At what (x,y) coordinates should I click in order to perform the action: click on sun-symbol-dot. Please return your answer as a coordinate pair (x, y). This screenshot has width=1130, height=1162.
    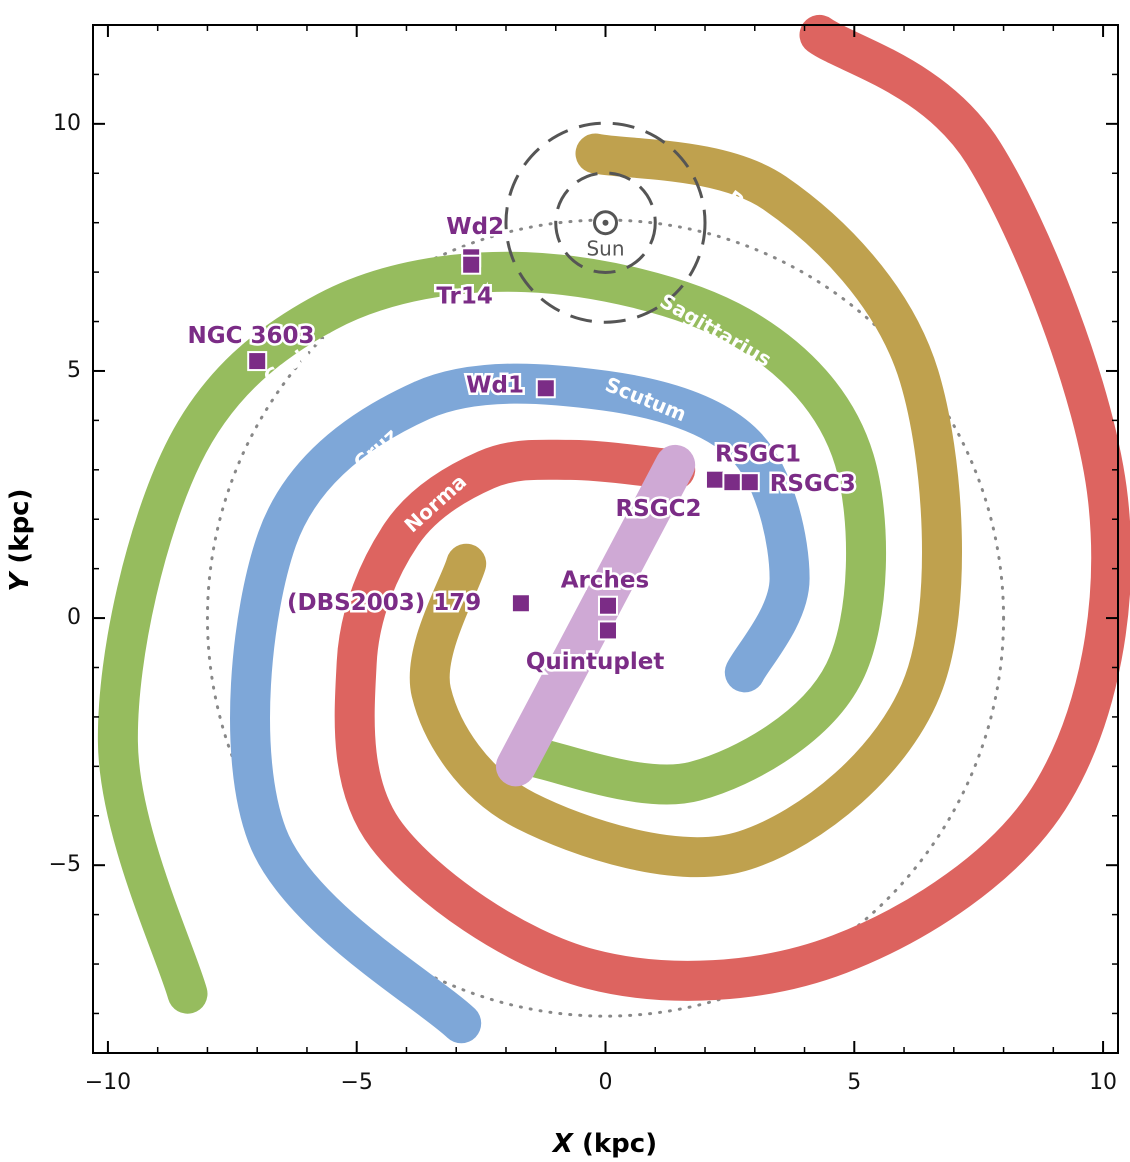
    Looking at the image, I should click on (605, 222).